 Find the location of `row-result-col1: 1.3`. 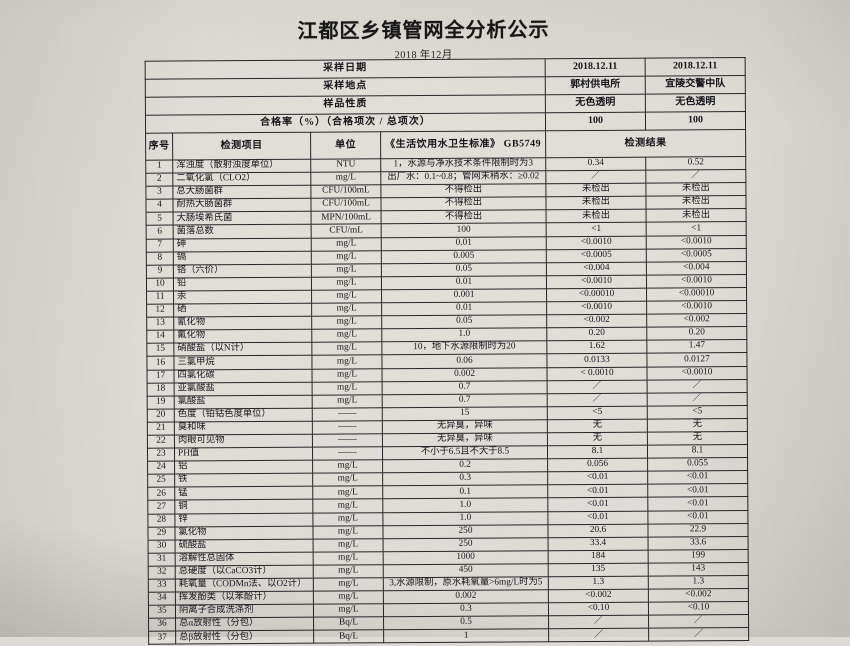

row-result-col1: 1.3 is located at coordinates (598, 583).